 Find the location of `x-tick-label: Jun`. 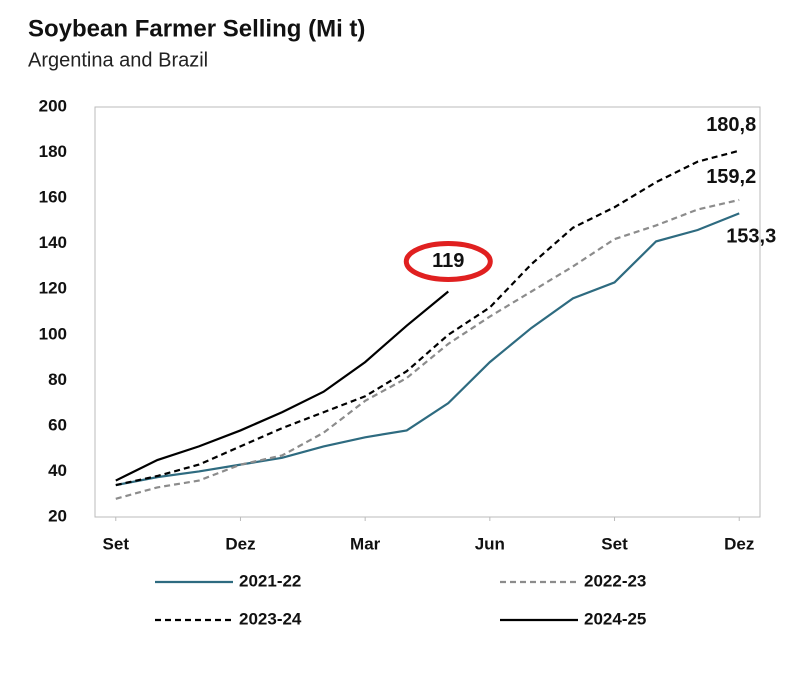

x-tick-label: Jun is located at coordinates (490, 543).